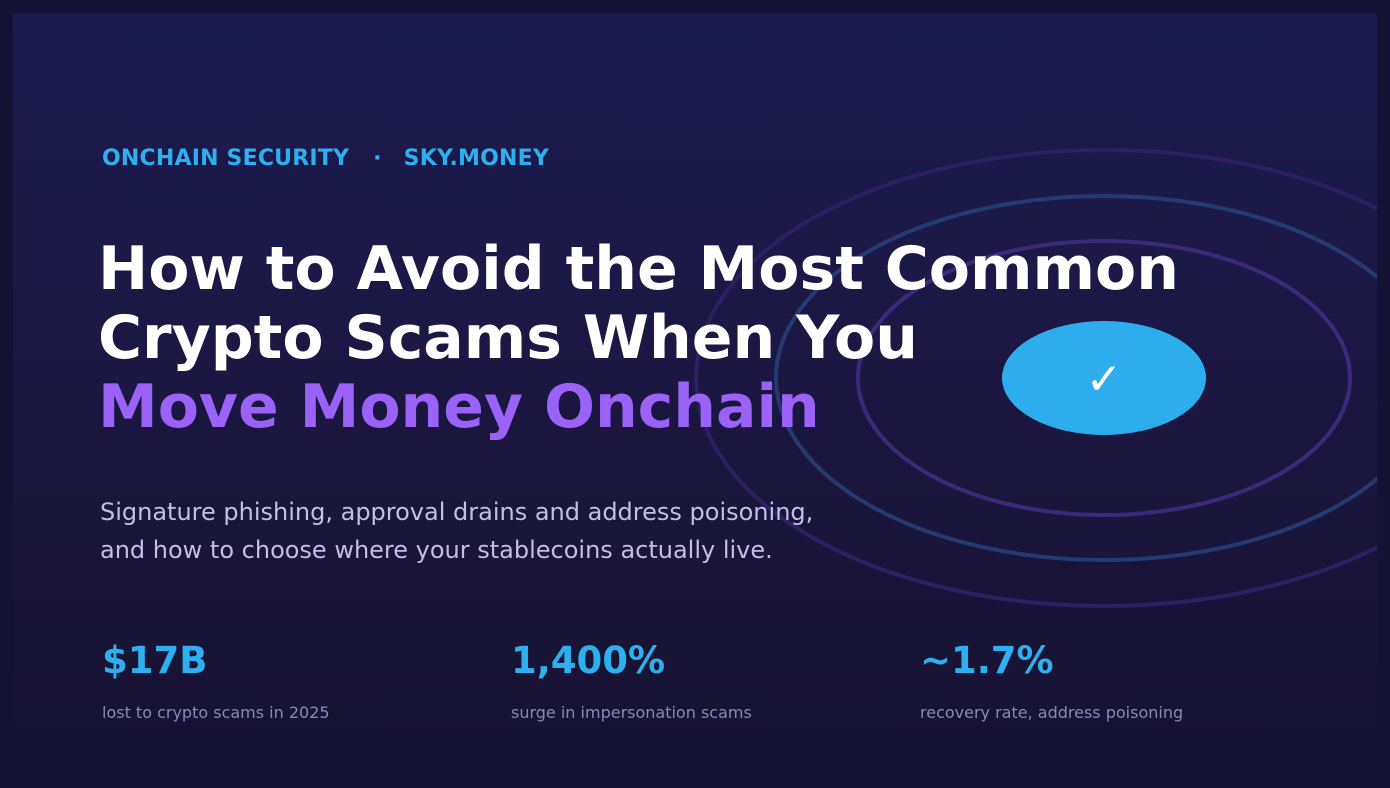 The width and height of the screenshot is (1390, 788). I want to click on shield-check-badge: ✓, so click(1104, 378).